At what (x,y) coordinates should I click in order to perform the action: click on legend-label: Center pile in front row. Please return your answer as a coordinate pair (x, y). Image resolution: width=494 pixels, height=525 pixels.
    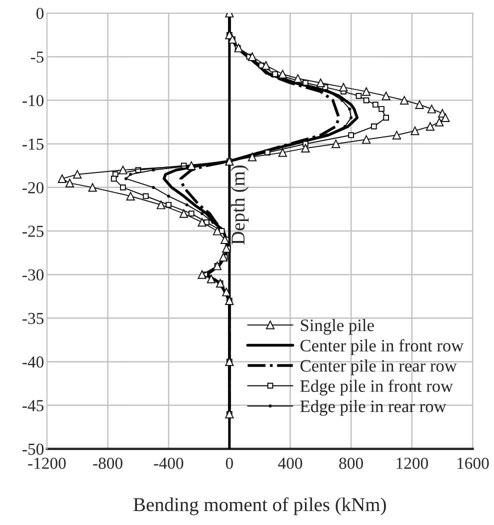
    Looking at the image, I should click on (382, 347).